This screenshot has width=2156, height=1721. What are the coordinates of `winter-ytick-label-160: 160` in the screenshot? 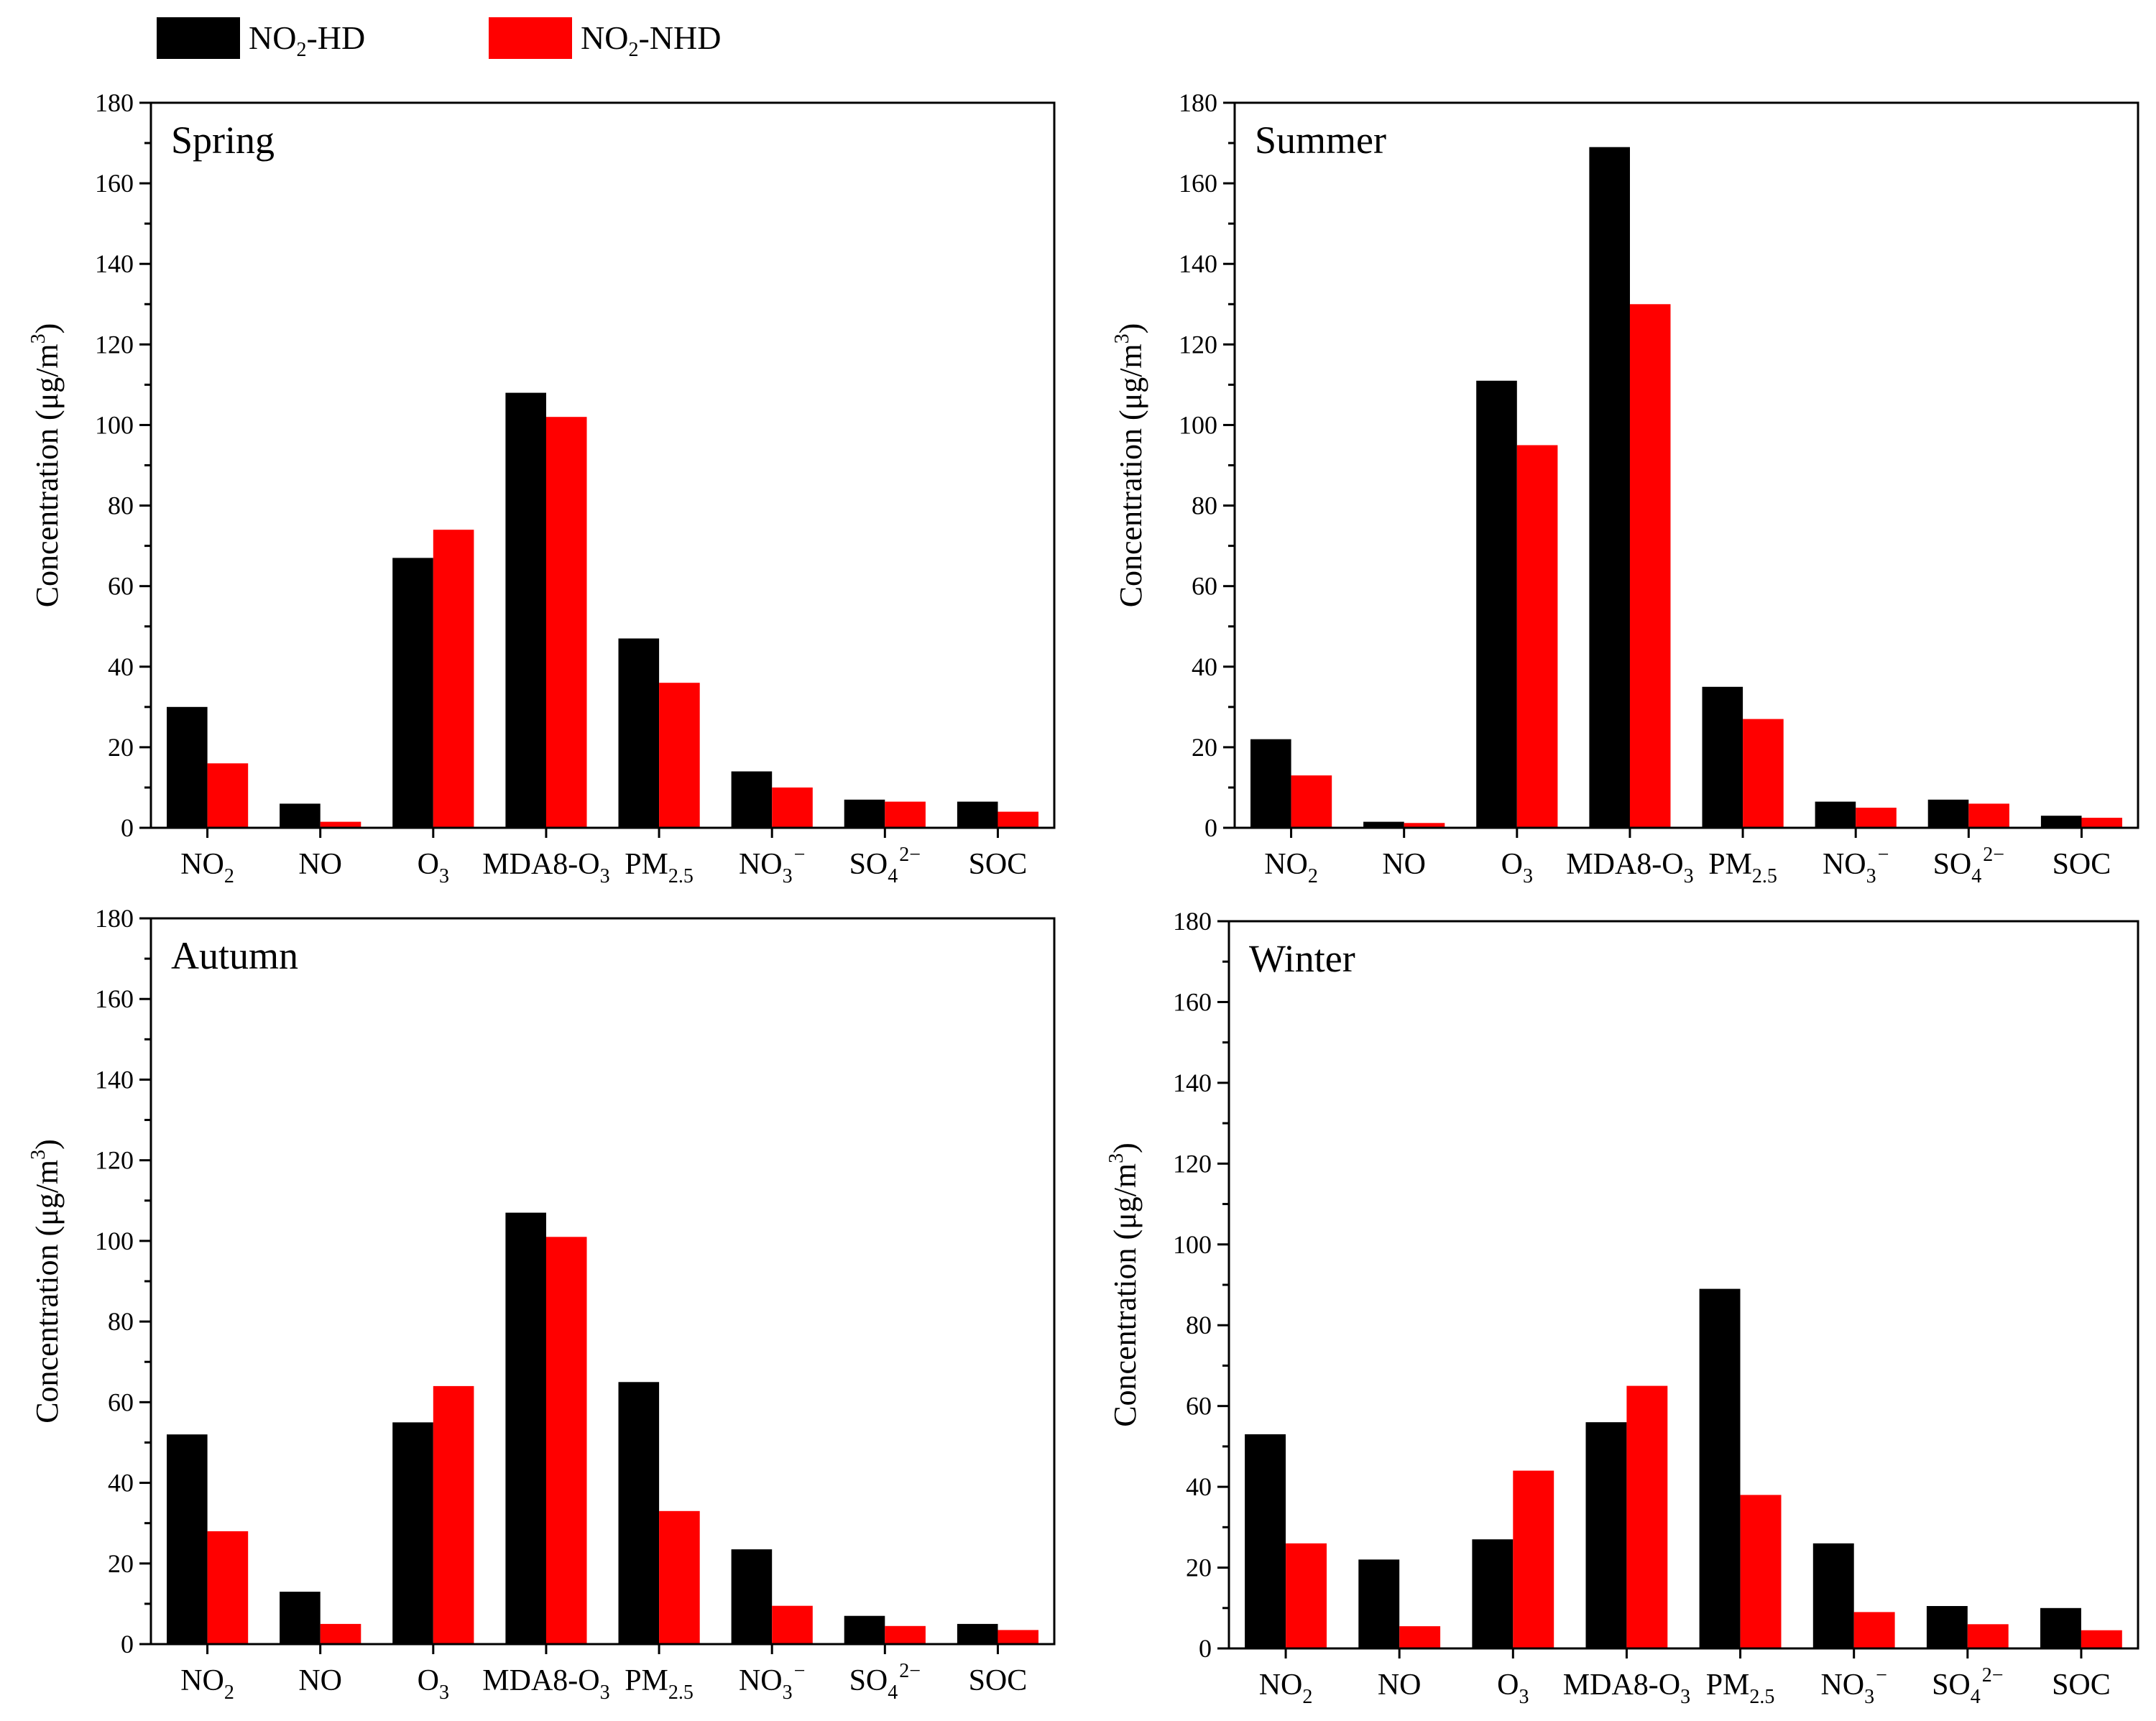 It's located at (1192, 1001).